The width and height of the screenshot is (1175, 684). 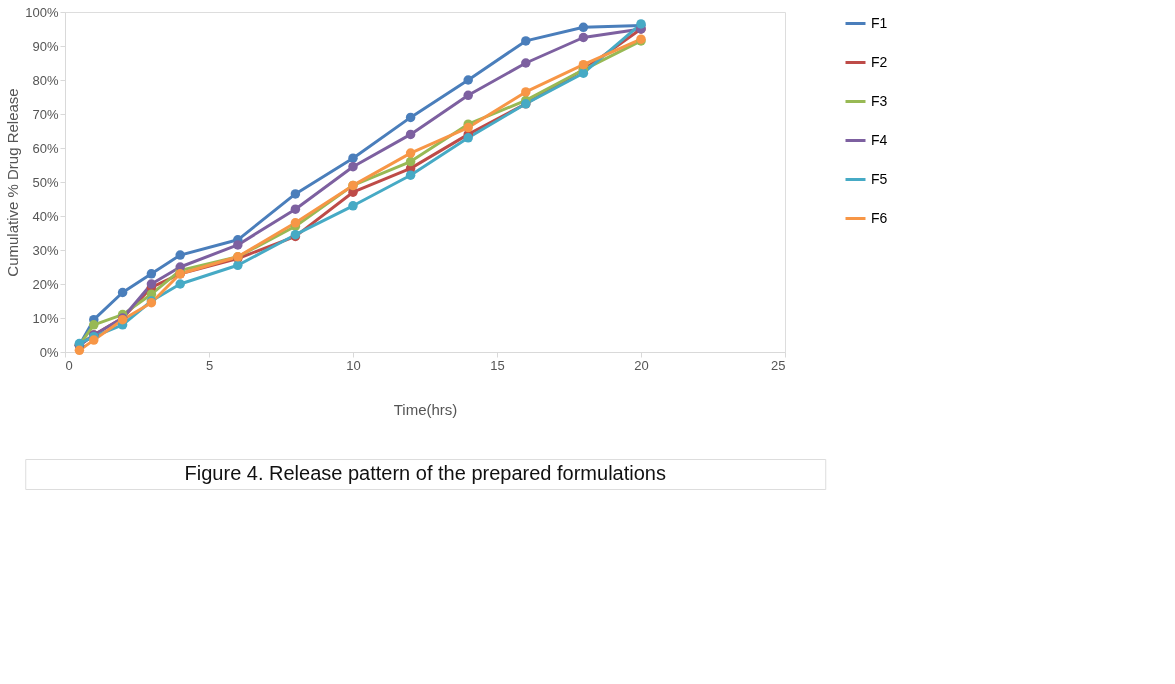 What do you see at coordinates (42, 12) in the screenshot?
I see `y-tick-label: 100%` at bounding box center [42, 12].